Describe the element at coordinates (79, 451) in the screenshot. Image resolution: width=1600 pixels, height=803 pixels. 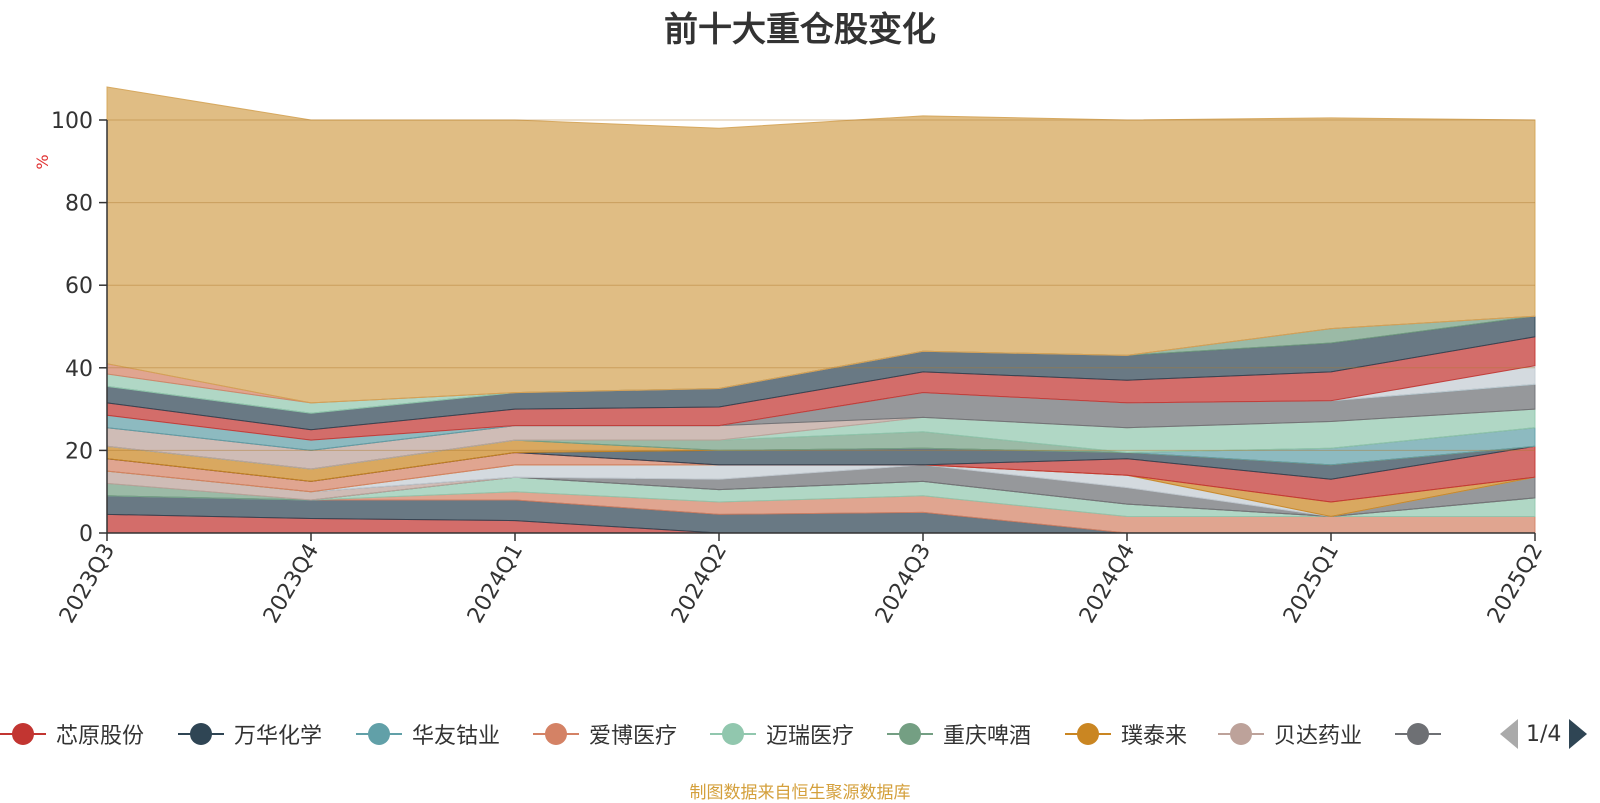
I see `y-tick-label: 20` at that location.